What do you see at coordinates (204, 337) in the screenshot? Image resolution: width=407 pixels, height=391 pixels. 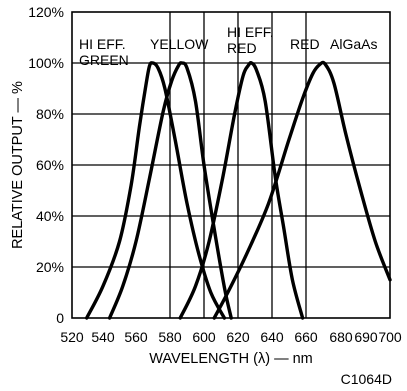 I see `x-tick-label: 600` at bounding box center [204, 337].